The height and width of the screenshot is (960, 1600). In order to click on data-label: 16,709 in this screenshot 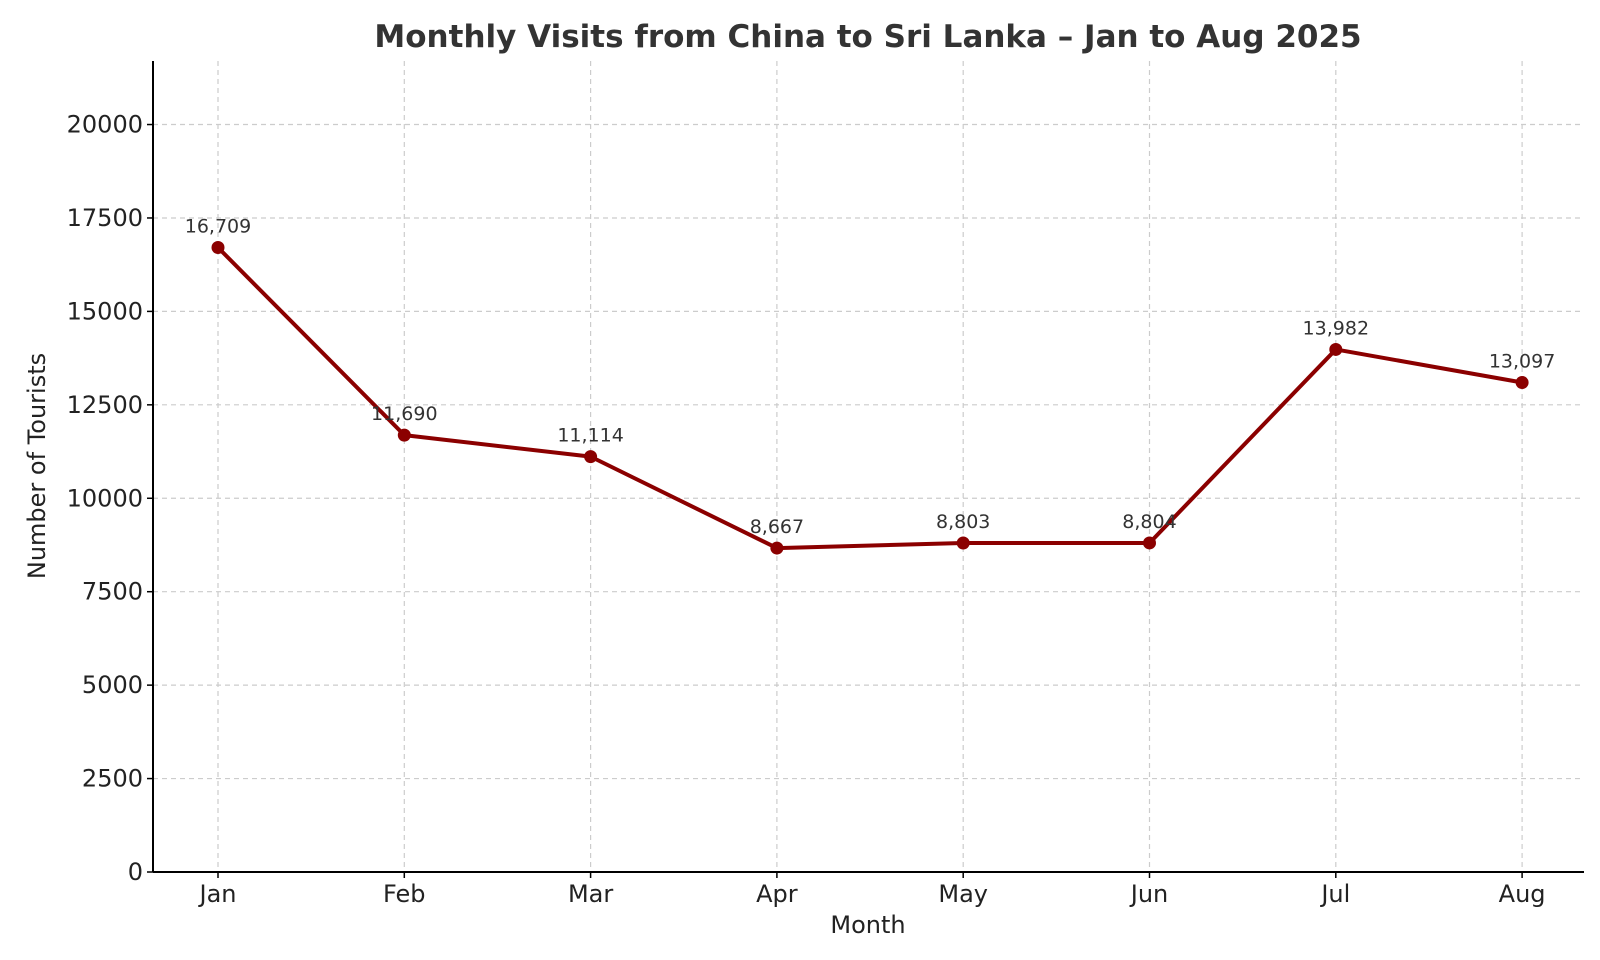, I will do `click(218, 227)`.